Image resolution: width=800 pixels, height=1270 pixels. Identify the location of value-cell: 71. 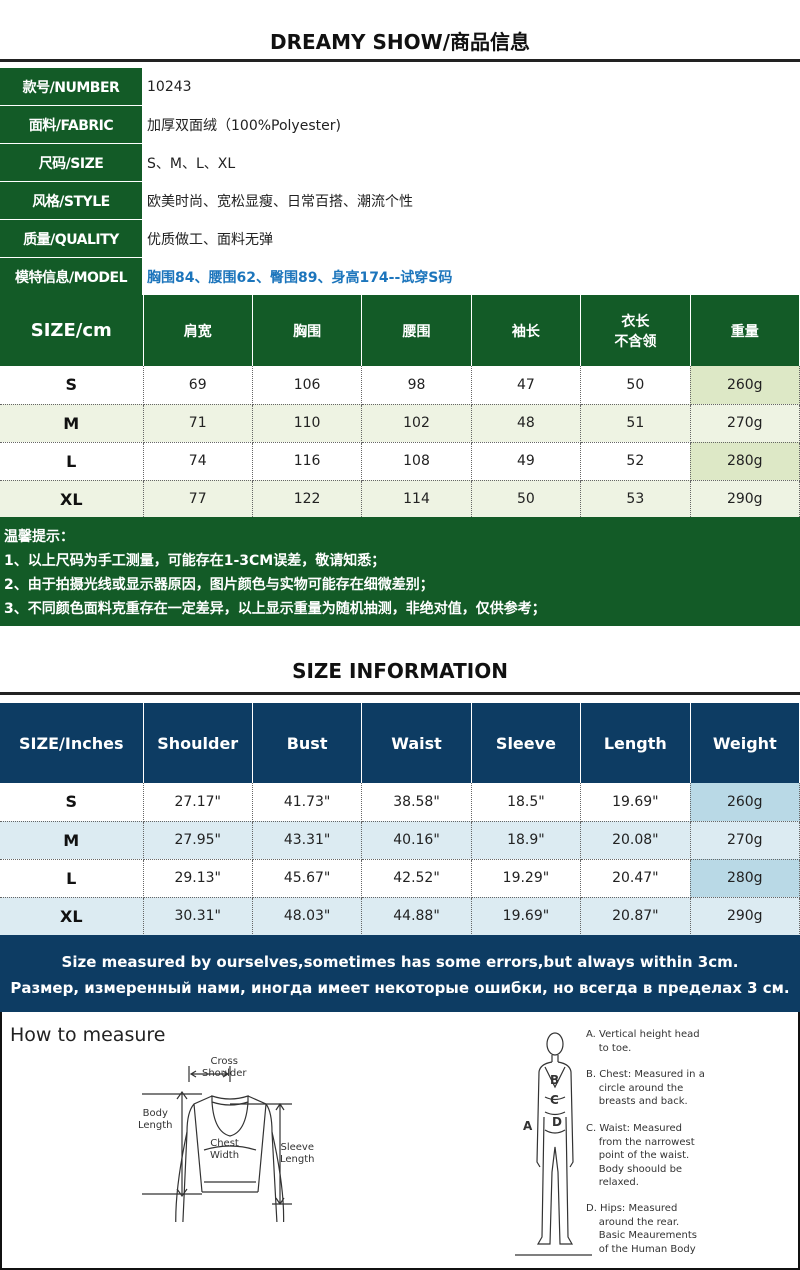
(198, 423).